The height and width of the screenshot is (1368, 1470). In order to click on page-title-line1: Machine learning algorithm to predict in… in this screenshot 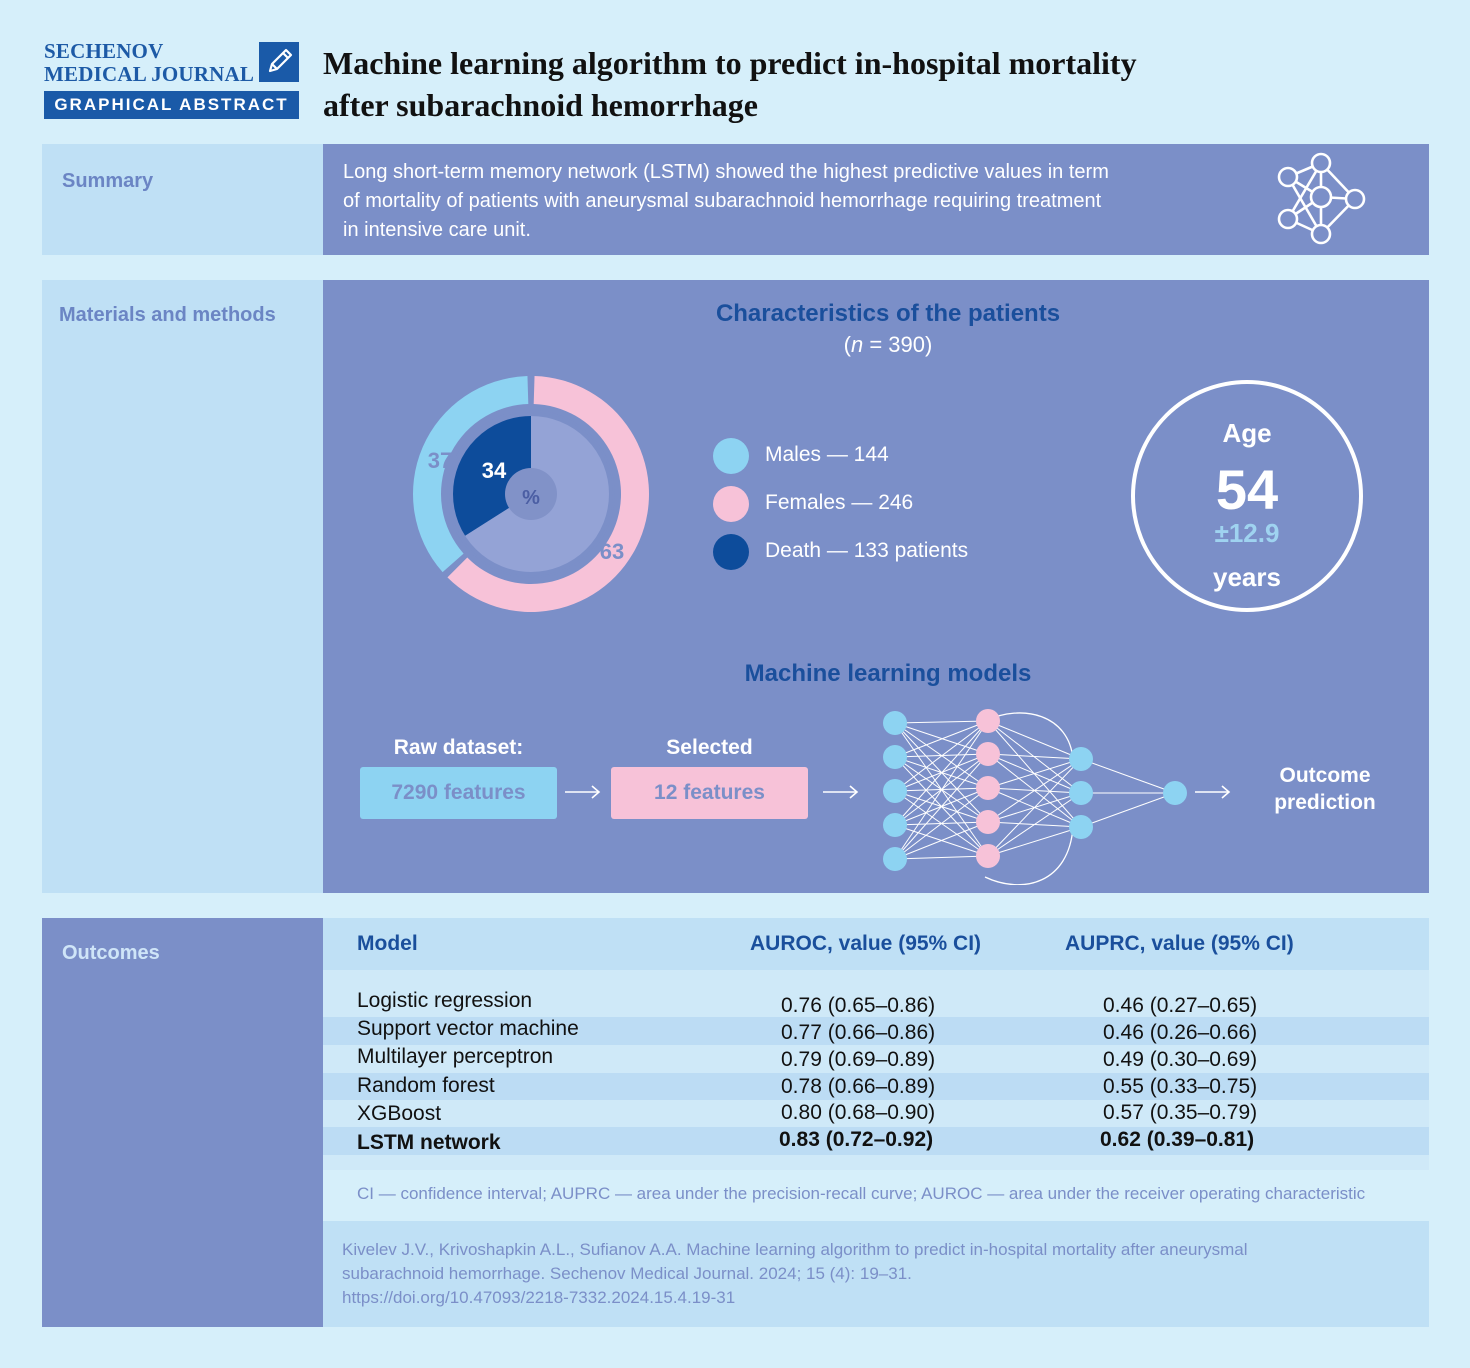, I will do `click(730, 63)`.